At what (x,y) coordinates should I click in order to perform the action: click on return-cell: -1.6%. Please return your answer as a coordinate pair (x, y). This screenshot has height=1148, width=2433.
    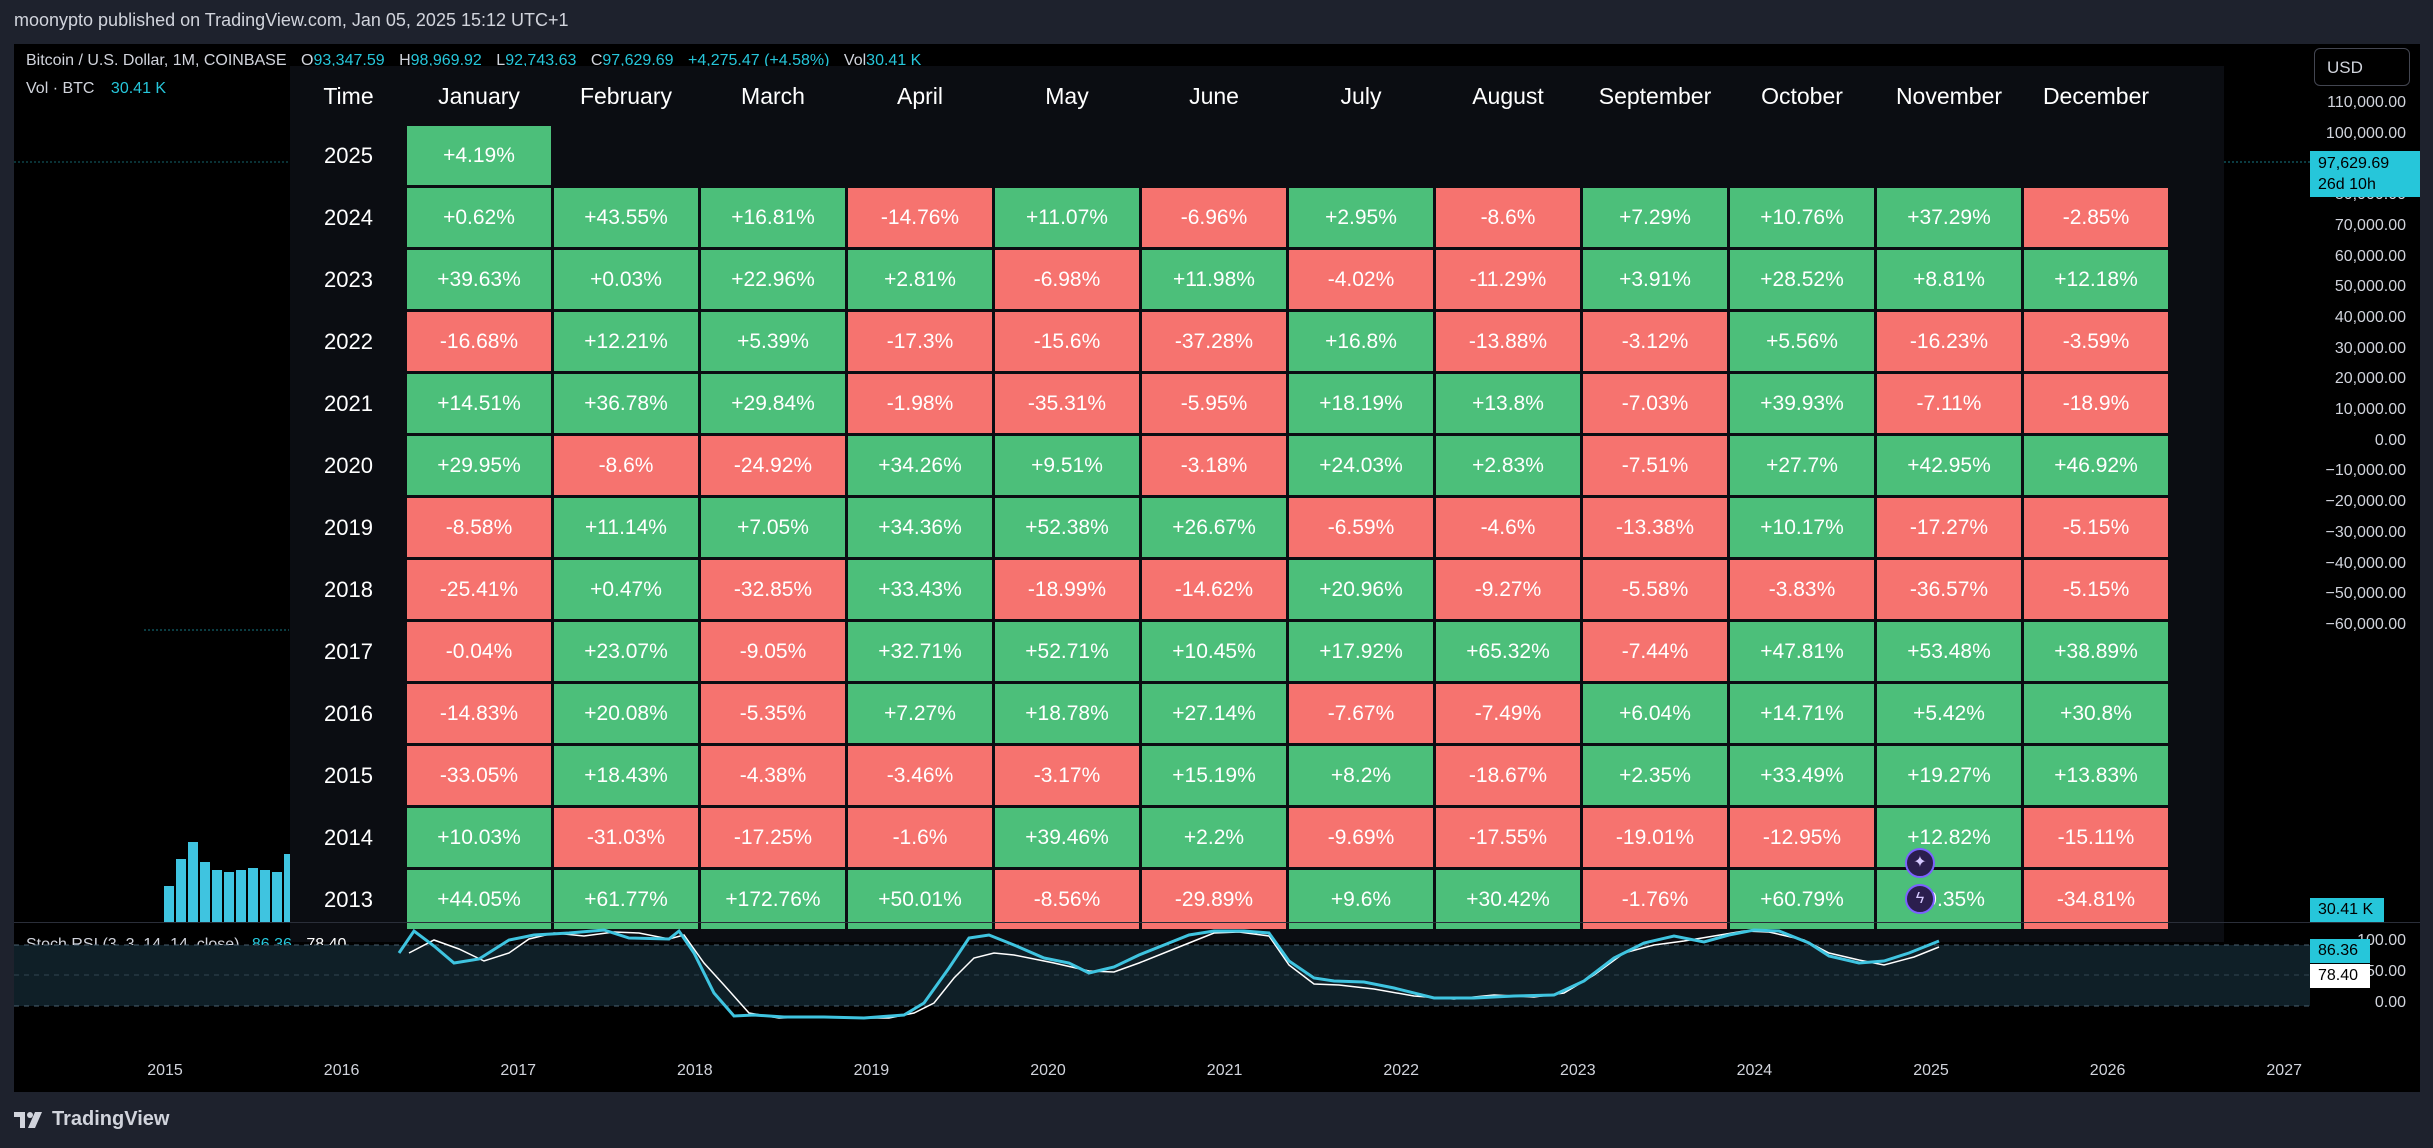
    Looking at the image, I should click on (920, 837).